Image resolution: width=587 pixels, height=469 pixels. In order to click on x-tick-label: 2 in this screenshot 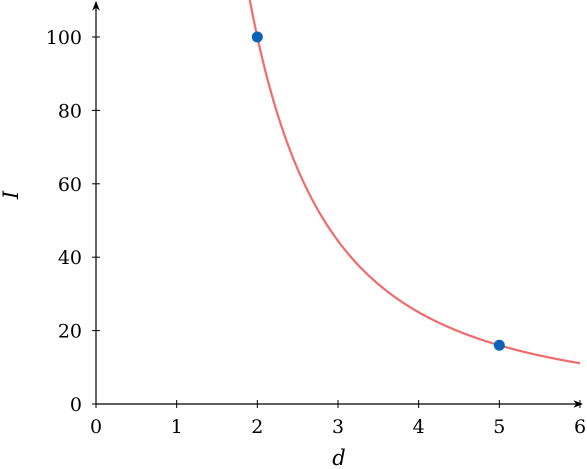, I will do `click(257, 427)`.